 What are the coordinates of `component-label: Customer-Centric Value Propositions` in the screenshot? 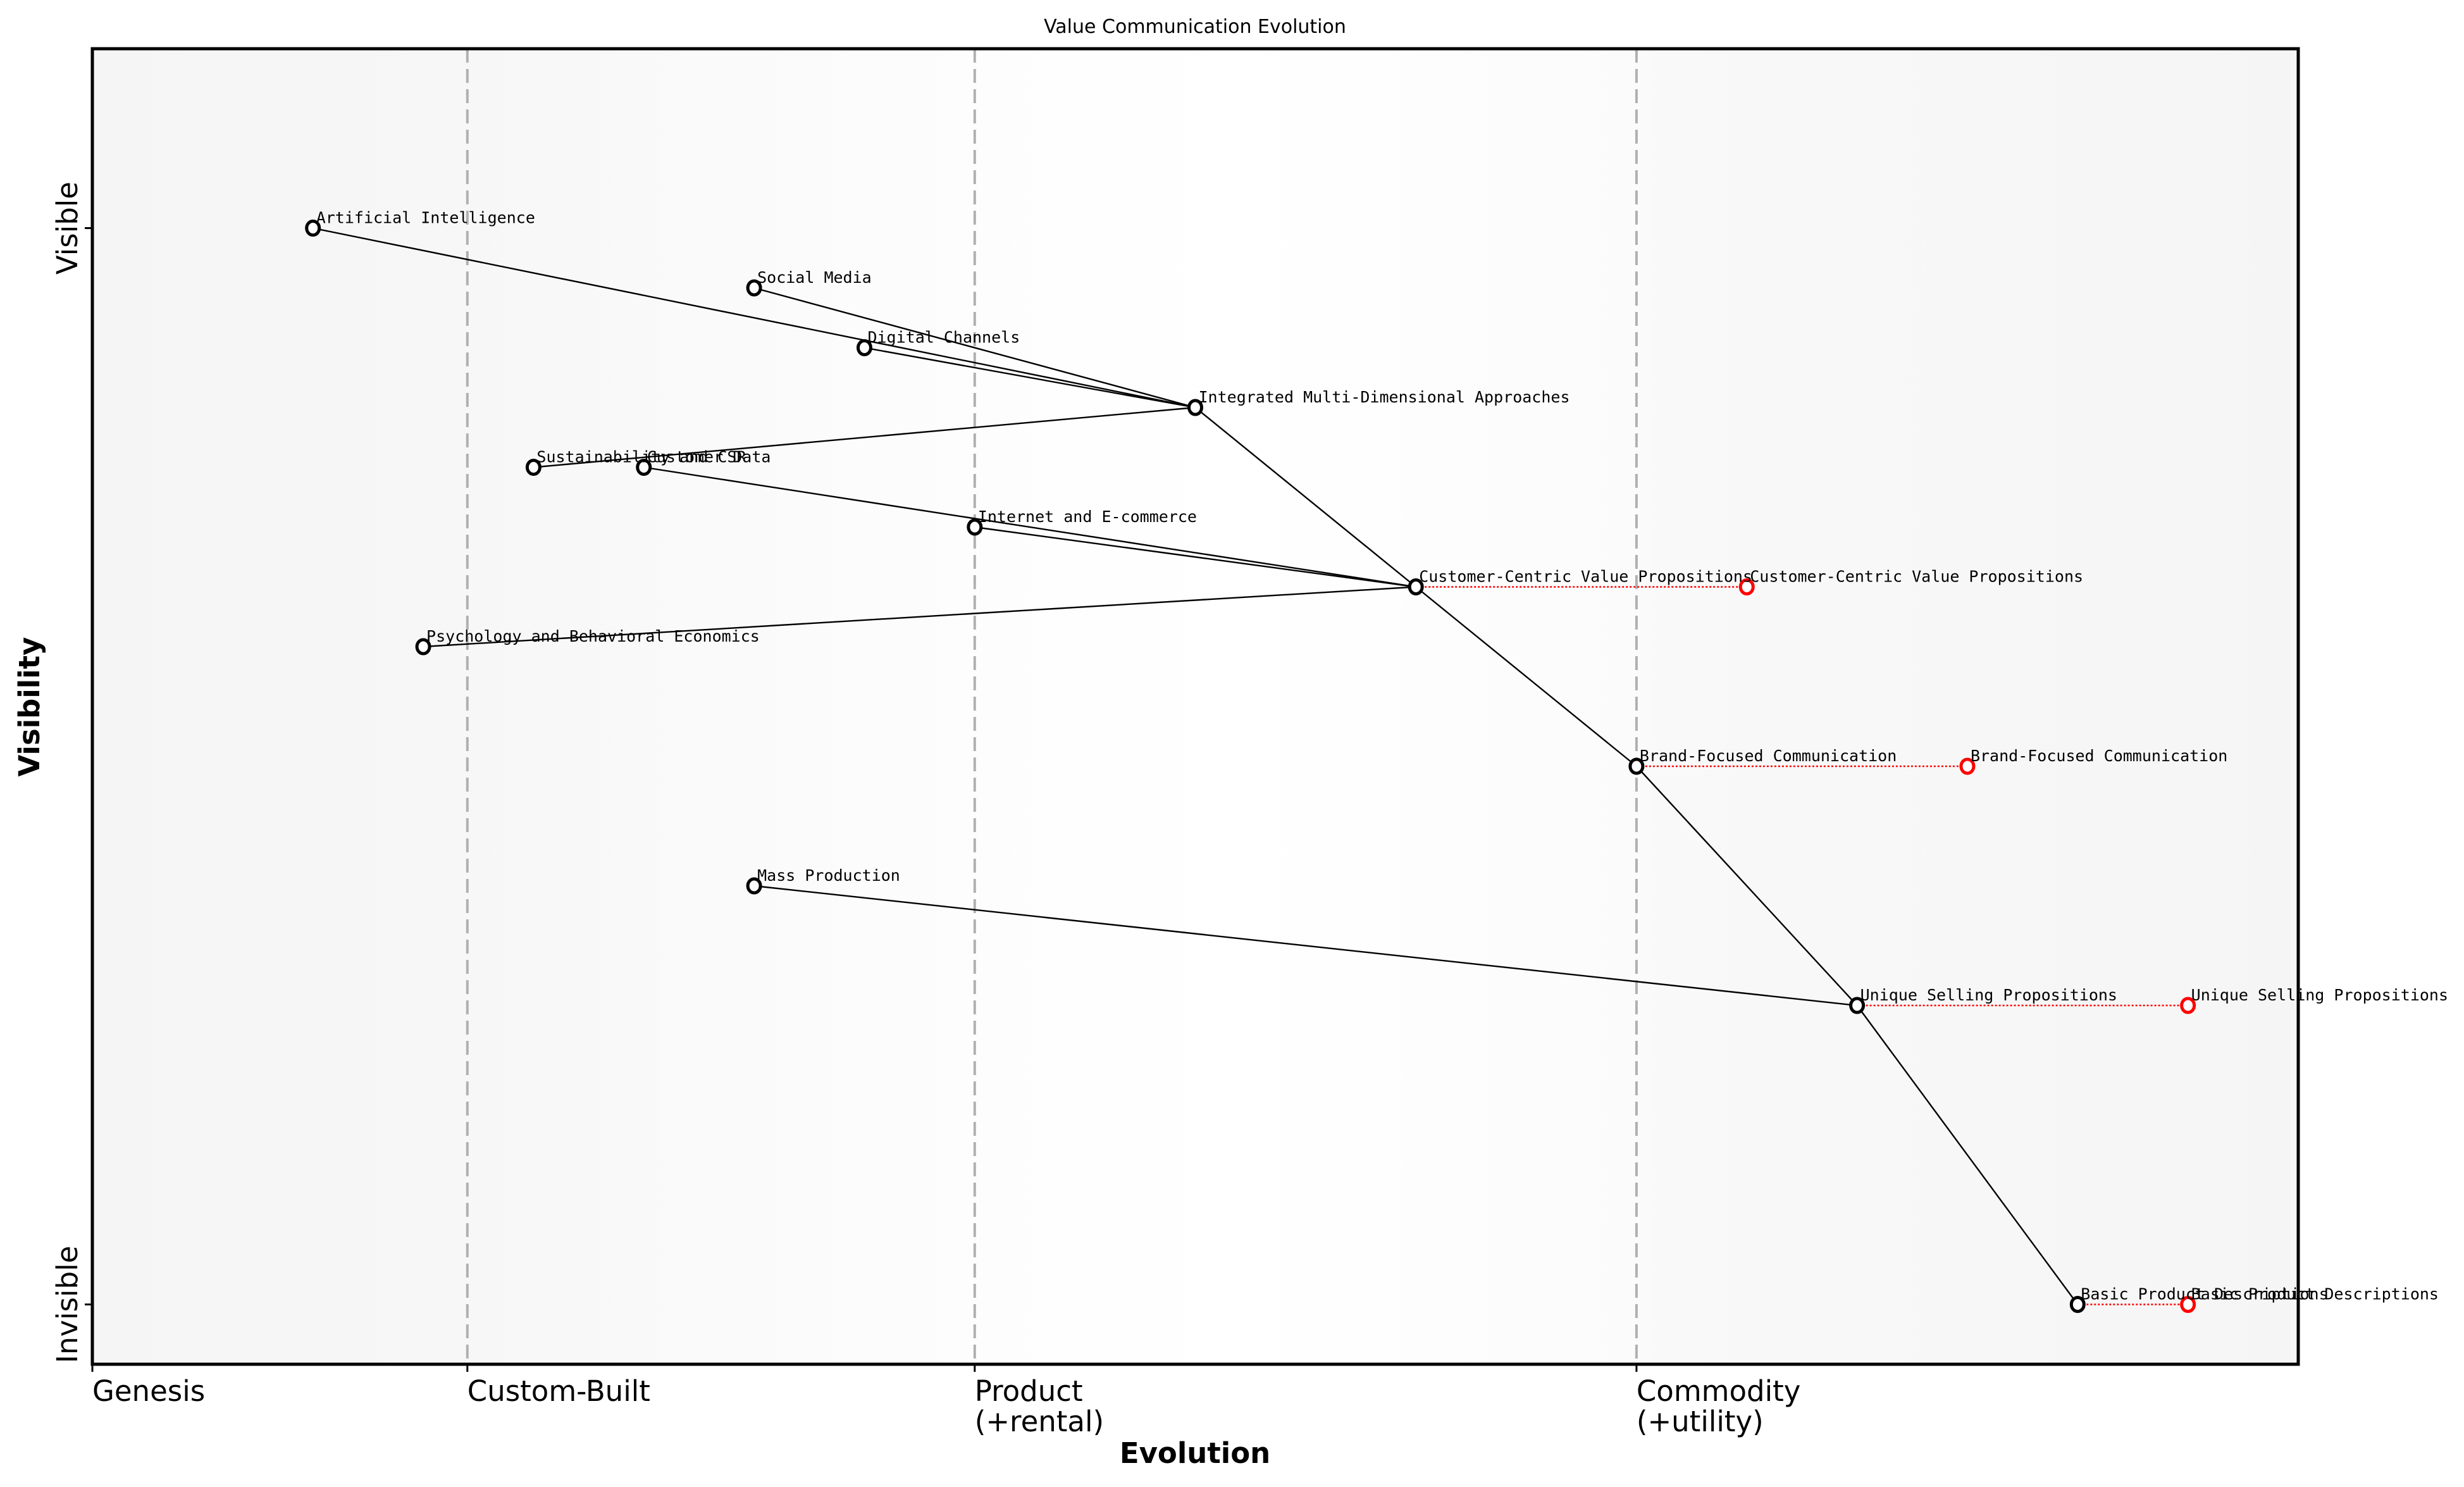 It's located at (1585, 577).